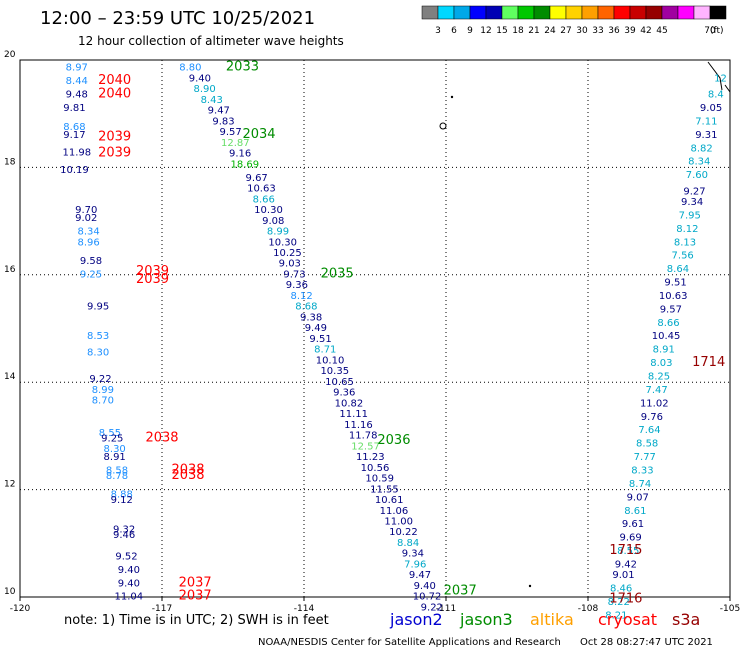 This screenshot has width=740, height=654. Describe the element at coordinates (240, 154) in the screenshot. I see `wave-height-point: 9.16` at that location.